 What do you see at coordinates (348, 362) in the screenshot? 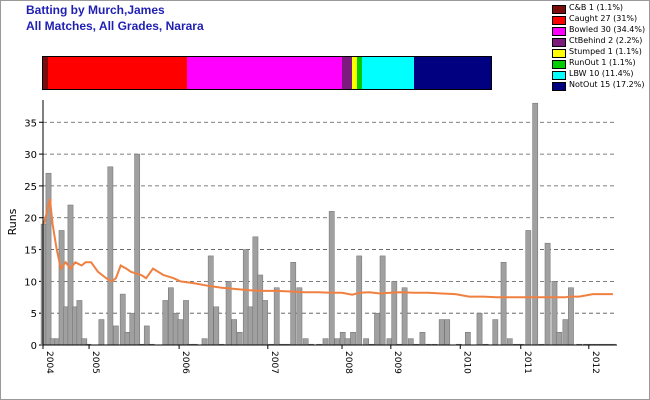
I see `x-tick-label: 2008` at bounding box center [348, 362].